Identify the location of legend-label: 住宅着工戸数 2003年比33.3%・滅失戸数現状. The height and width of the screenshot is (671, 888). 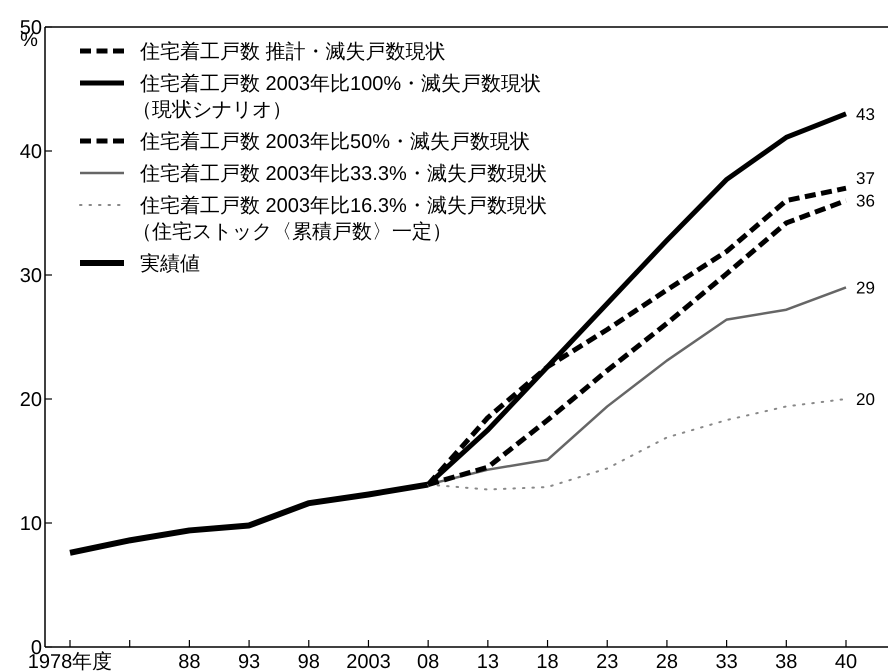
(343, 173).